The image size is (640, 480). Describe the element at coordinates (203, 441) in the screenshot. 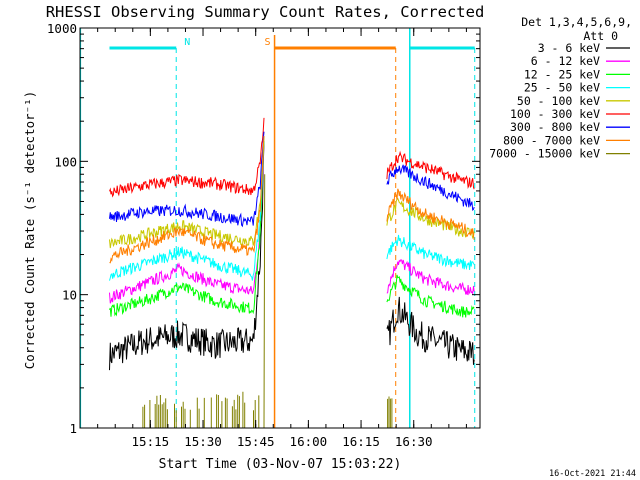

I see `x-tick-label: 15:30` at that location.